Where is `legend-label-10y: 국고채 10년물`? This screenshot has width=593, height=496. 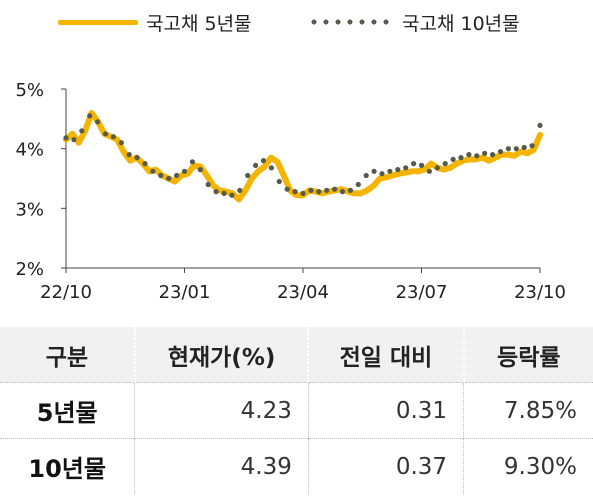 legend-label-10y: 국고채 10년물 is located at coordinates (461, 23).